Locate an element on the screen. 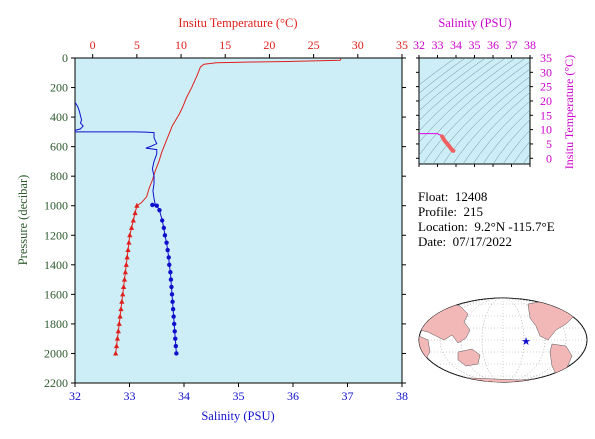 The width and height of the screenshot is (595, 439). ts-salinity-tick-label: 36 is located at coordinates (493, 45).